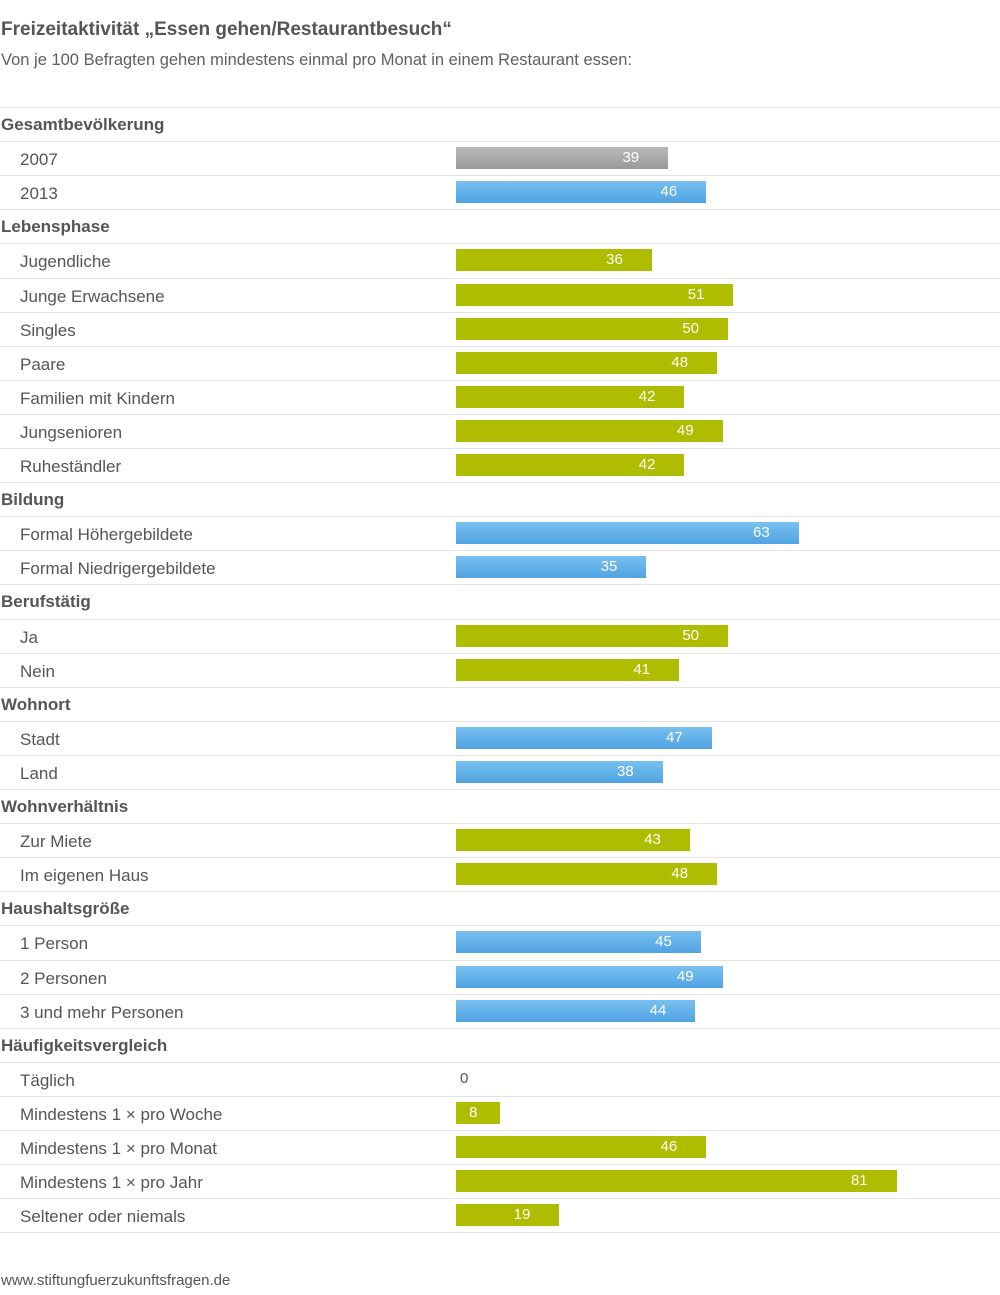  What do you see at coordinates (631, 158) in the screenshot?
I see `value-label: 39` at bounding box center [631, 158].